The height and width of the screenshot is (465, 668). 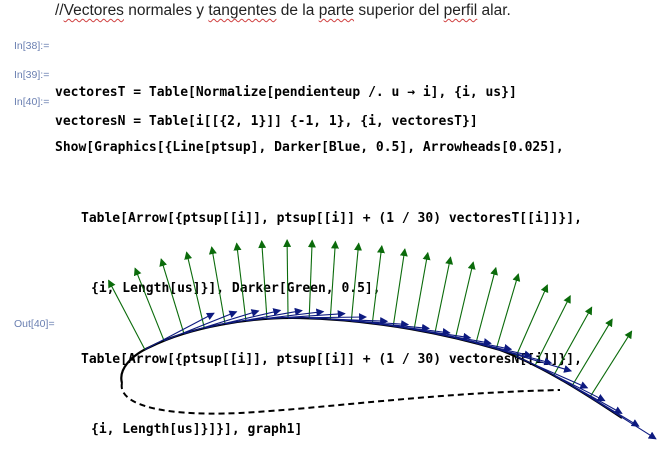 I want to click on cell-label-in40: In[40]:=, so click(x=32, y=102).